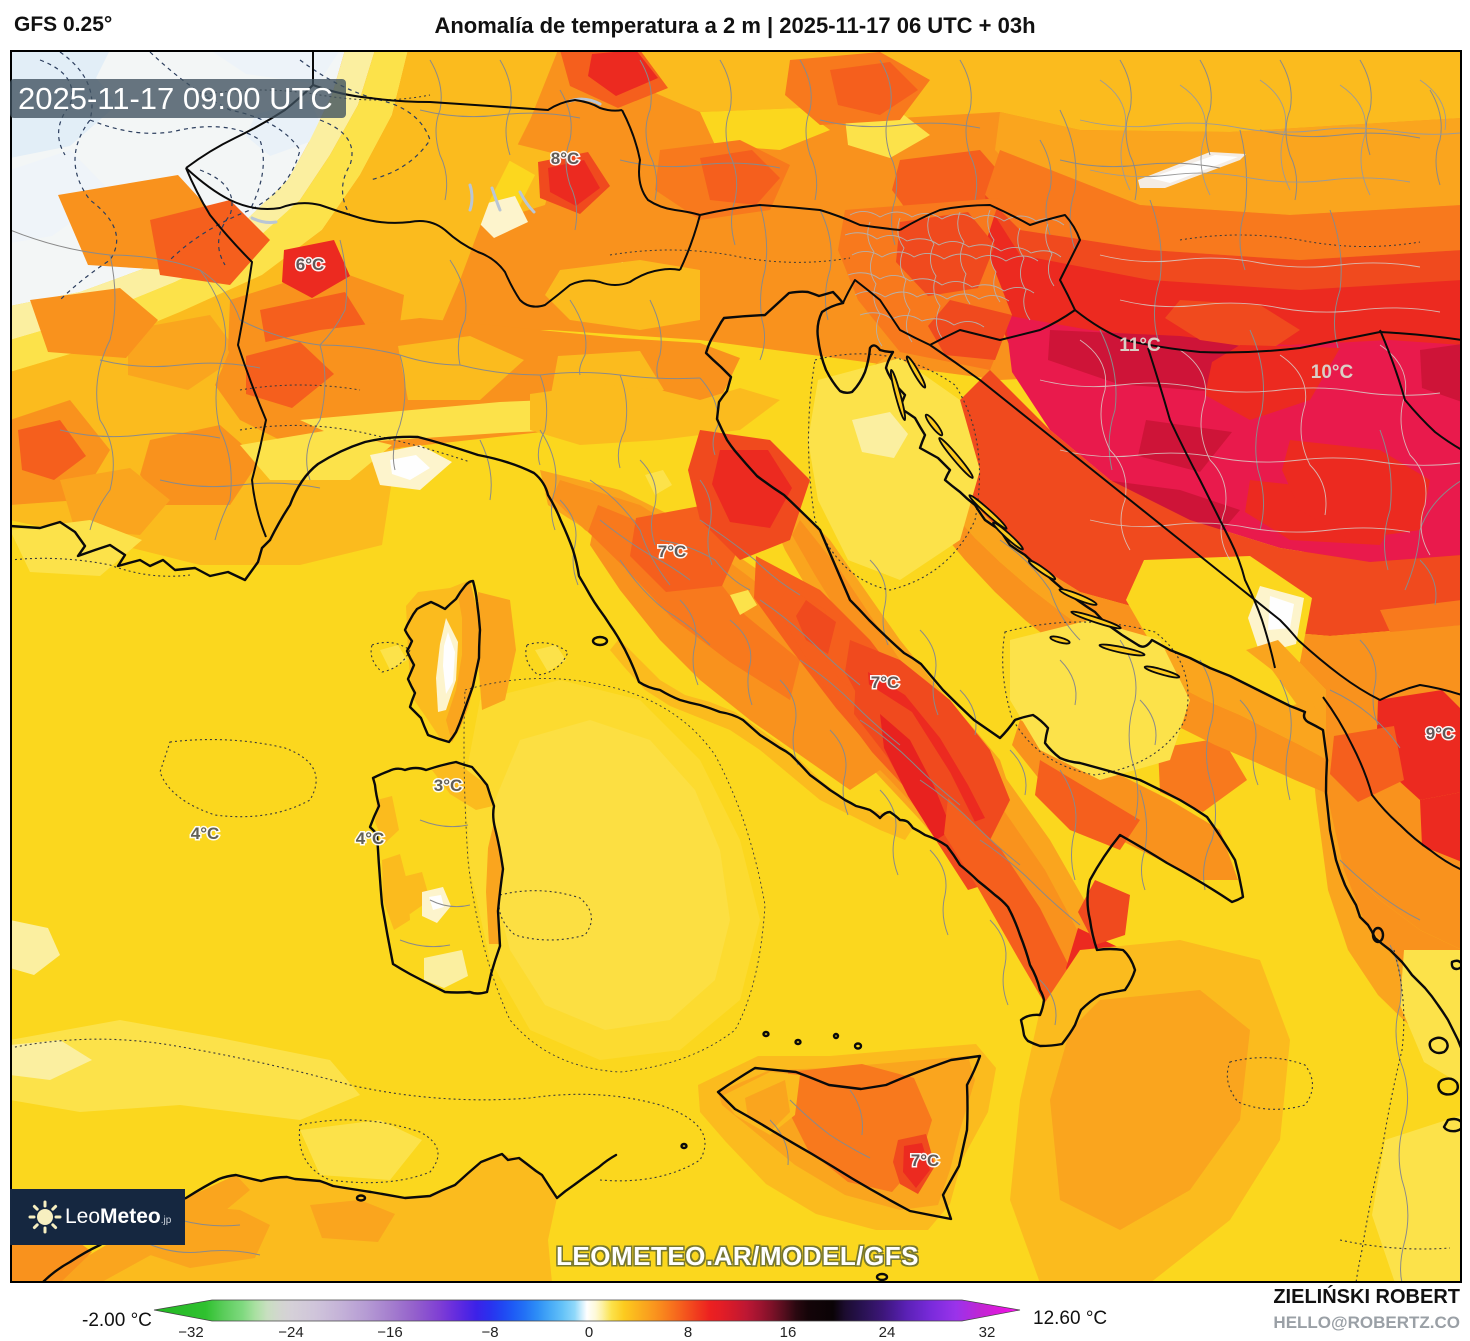 The width and height of the screenshot is (1470, 1341). Describe the element at coordinates (310, 264) in the screenshot. I see `svg-text: 6°C` at that location.